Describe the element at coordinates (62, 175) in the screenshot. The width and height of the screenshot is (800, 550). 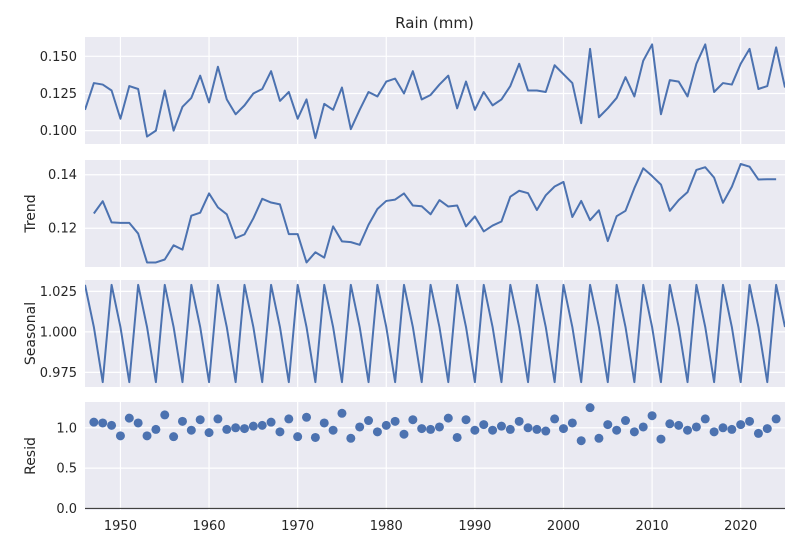
I see `y-tick-label: 0.14` at that location.